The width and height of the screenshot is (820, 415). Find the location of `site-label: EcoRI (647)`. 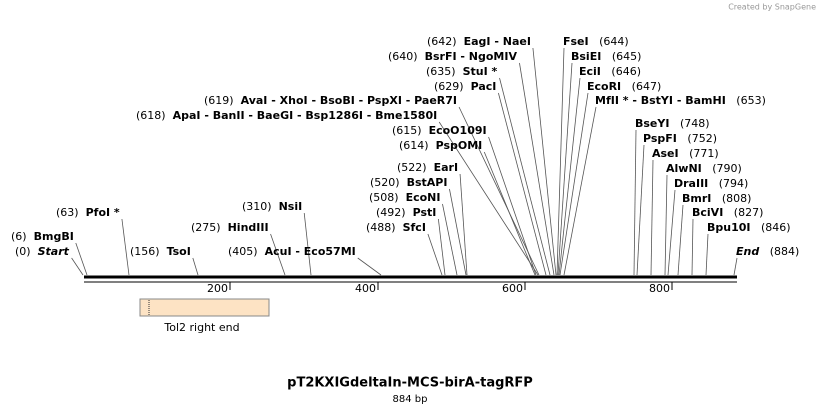

site-label: EcoRI (647) is located at coordinates (624, 86).